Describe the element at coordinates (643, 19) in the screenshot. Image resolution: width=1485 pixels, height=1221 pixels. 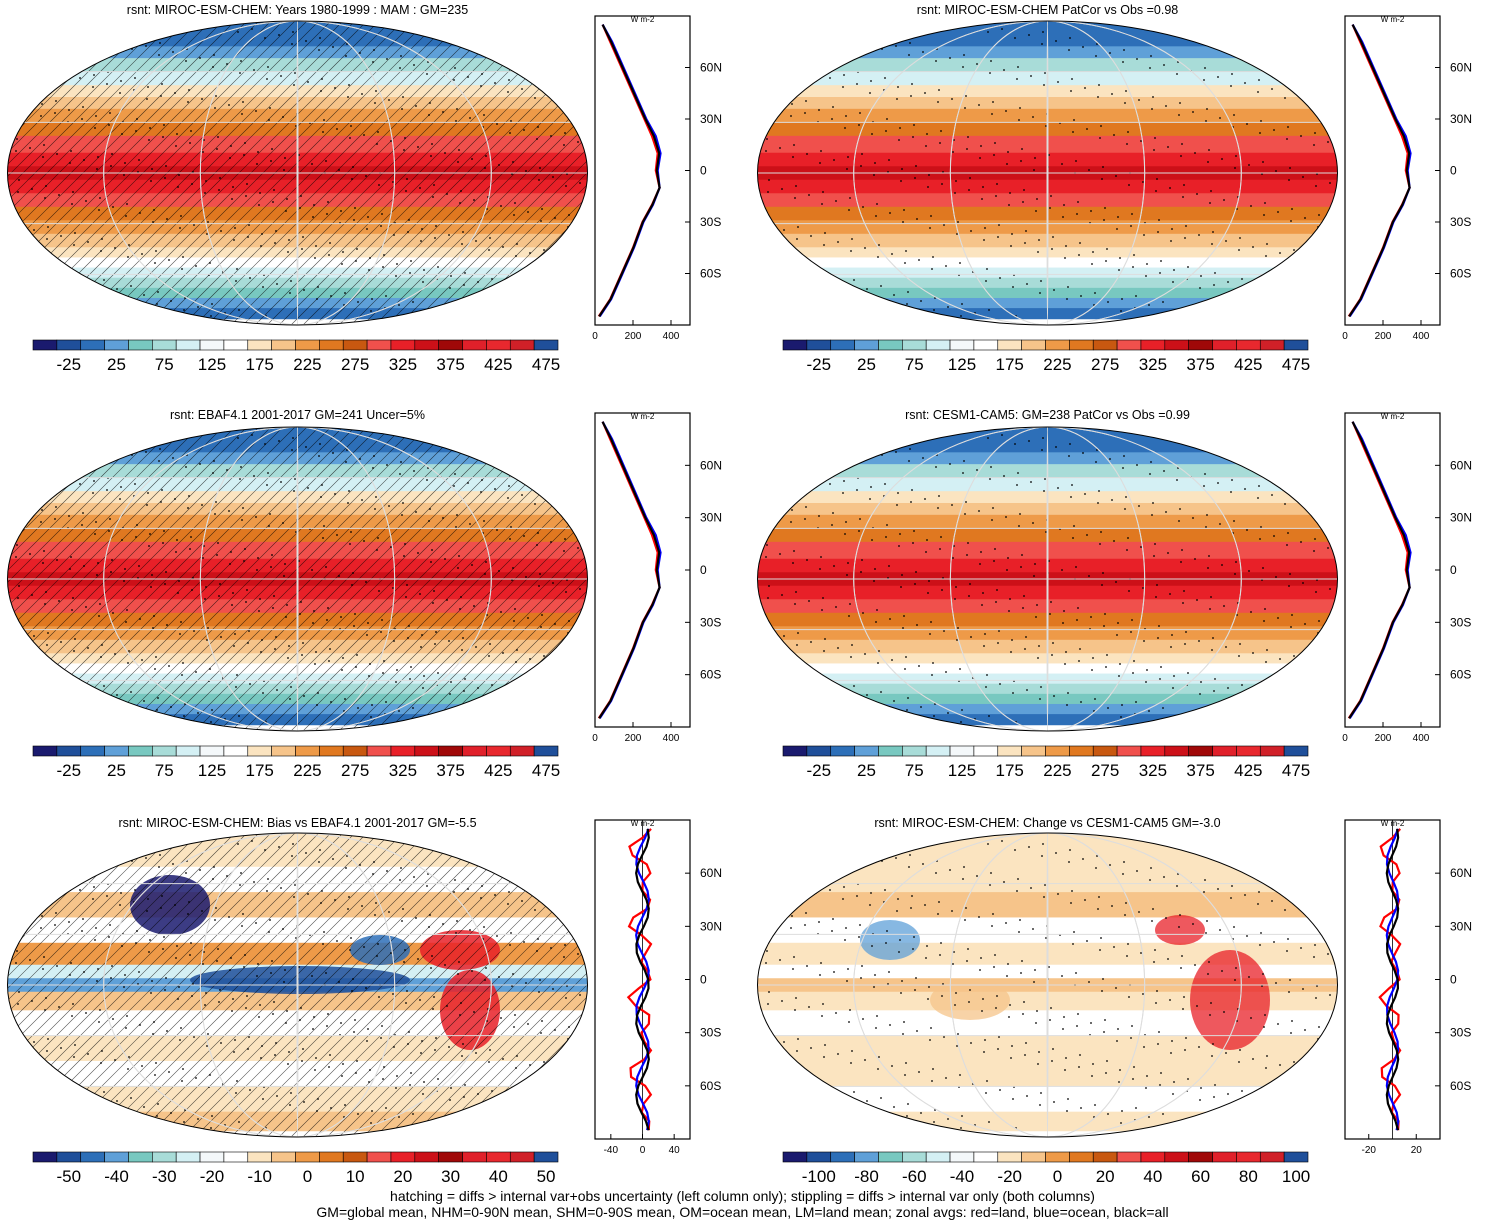
I see `zonal-unit-label: W m-2` at that location.